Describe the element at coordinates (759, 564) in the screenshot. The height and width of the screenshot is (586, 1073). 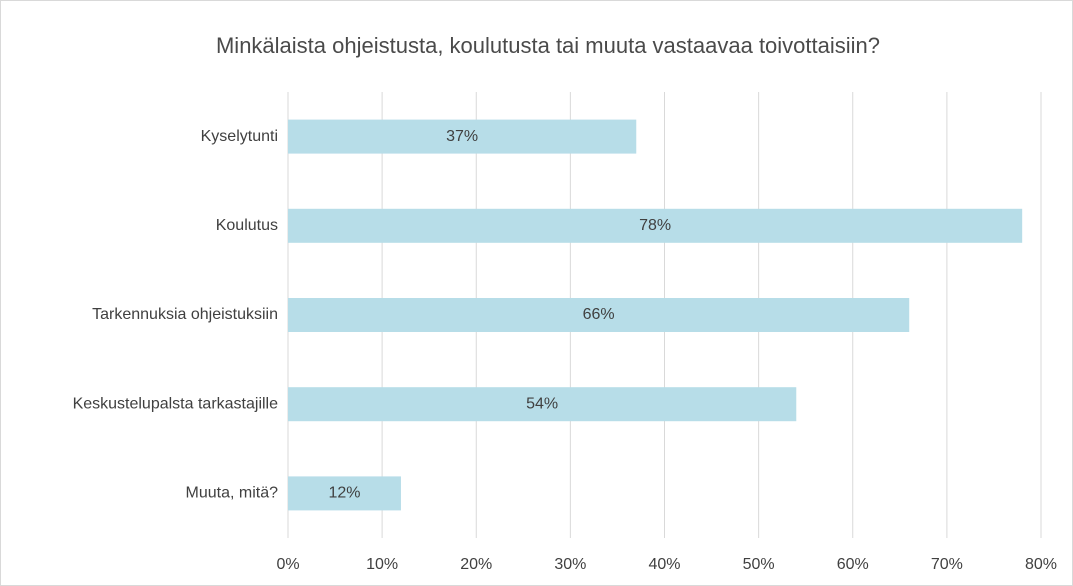
I see `x-tick-label: 50%` at that location.